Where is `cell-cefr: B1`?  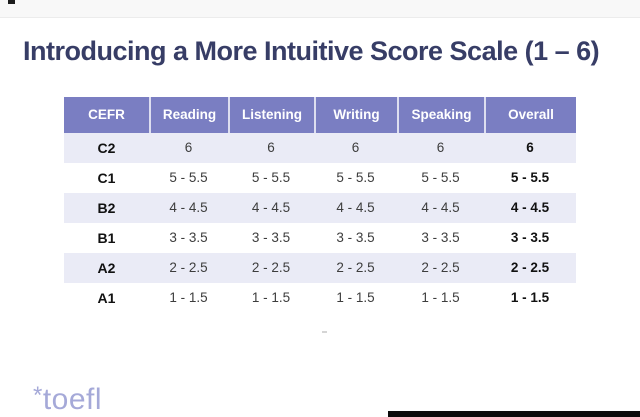 cell-cefr: B1 is located at coordinates (106, 238).